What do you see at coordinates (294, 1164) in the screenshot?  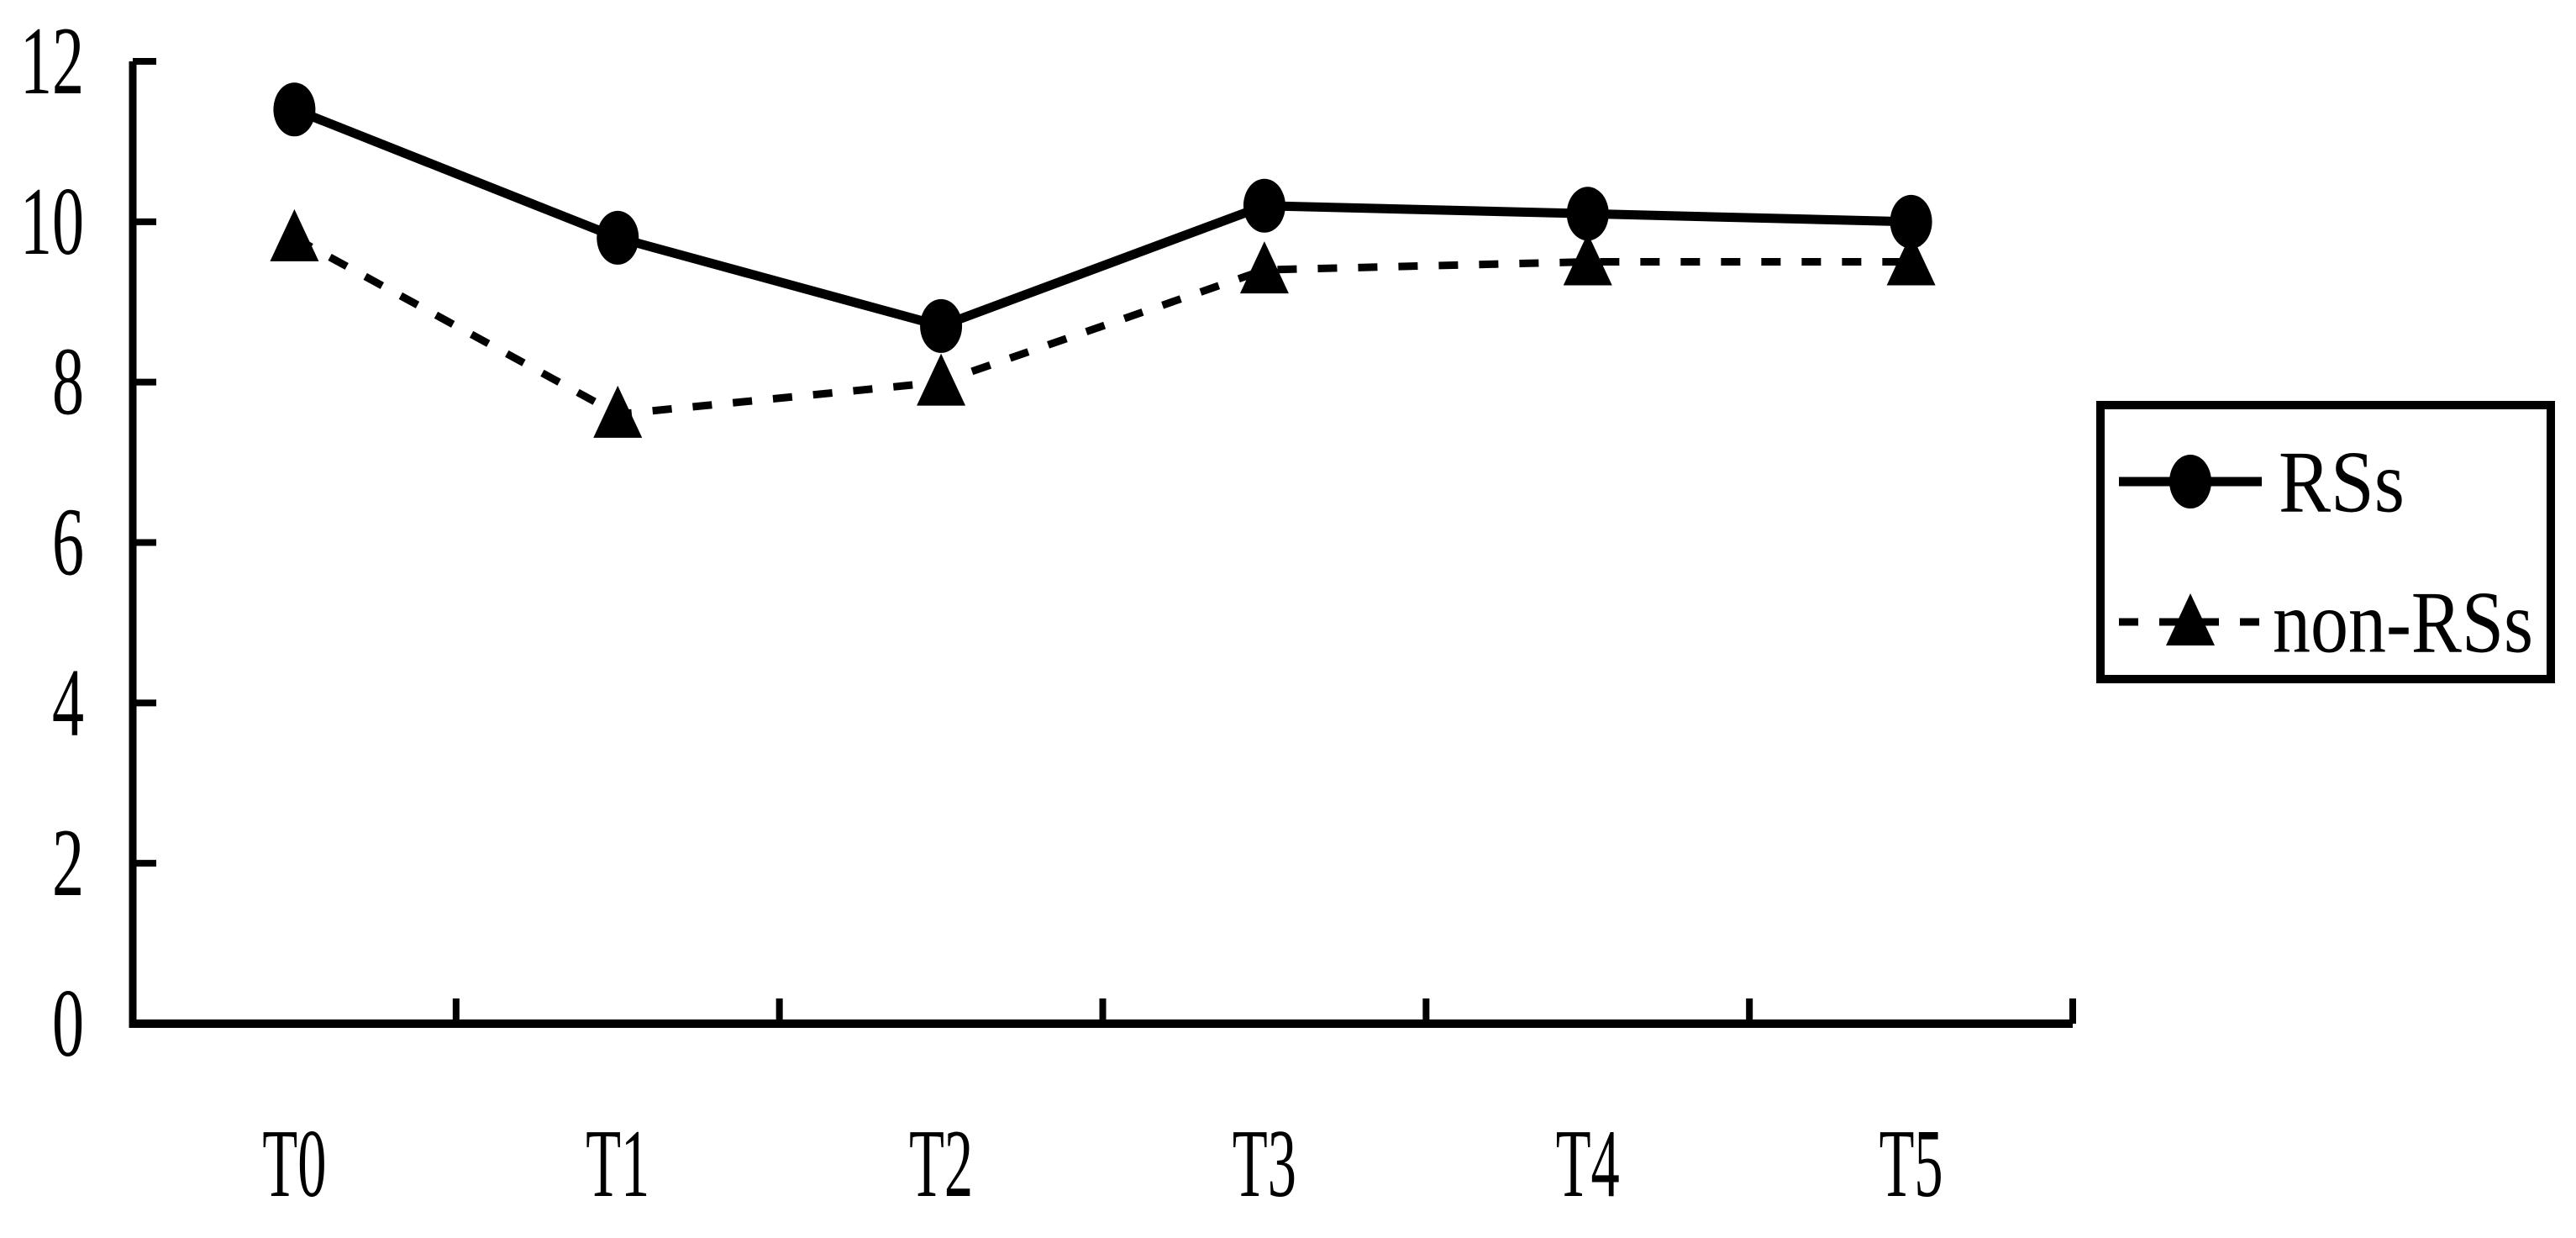 I see `x-axis-tick-label: T0` at bounding box center [294, 1164].